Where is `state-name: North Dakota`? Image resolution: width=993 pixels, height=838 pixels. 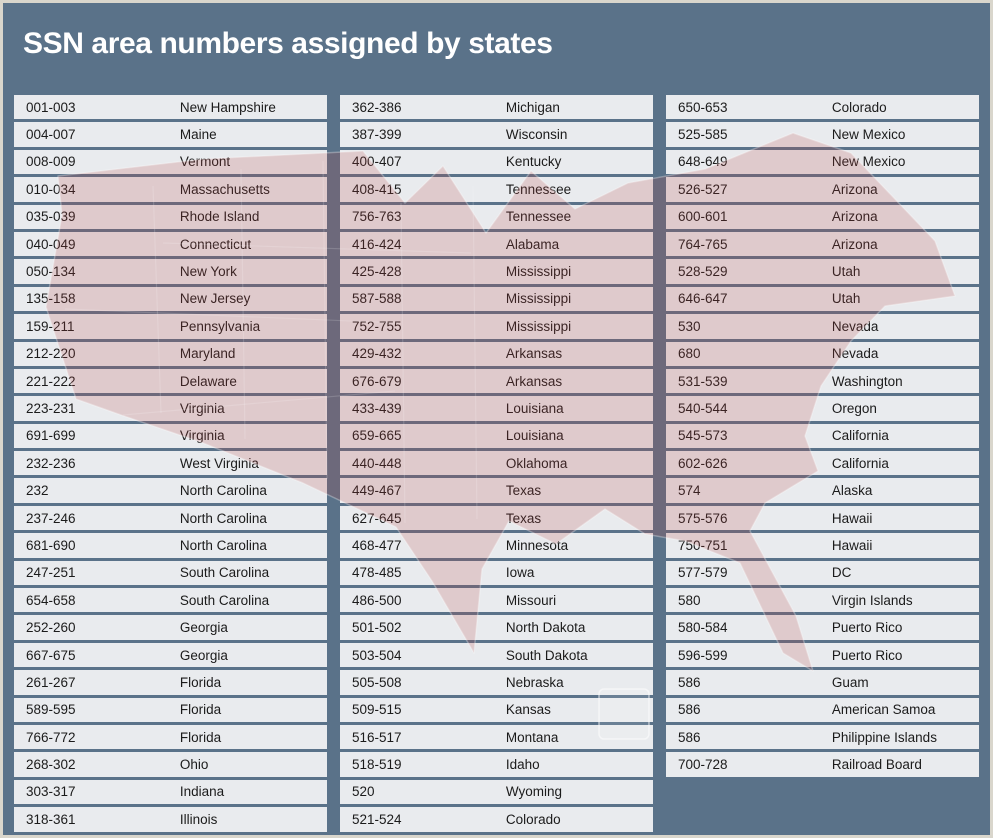
state-name: North Dakota is located at coordinates (545, 628).